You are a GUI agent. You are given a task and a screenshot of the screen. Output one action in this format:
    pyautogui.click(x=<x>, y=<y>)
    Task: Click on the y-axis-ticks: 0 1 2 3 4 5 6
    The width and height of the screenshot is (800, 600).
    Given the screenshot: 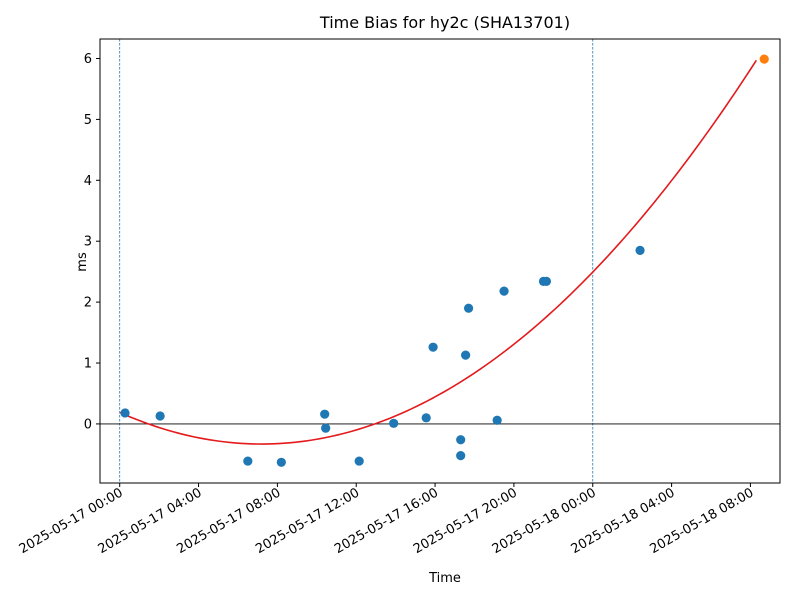 What is the action you would take?
    pyautogui.click(x=92, y=242)
    